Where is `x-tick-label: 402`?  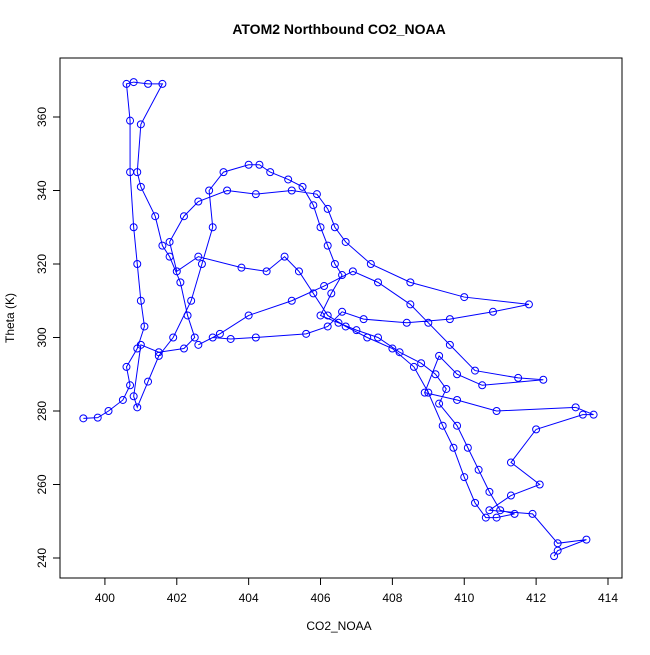 x-tick-label: 402 is located at coordinates (177, 598).